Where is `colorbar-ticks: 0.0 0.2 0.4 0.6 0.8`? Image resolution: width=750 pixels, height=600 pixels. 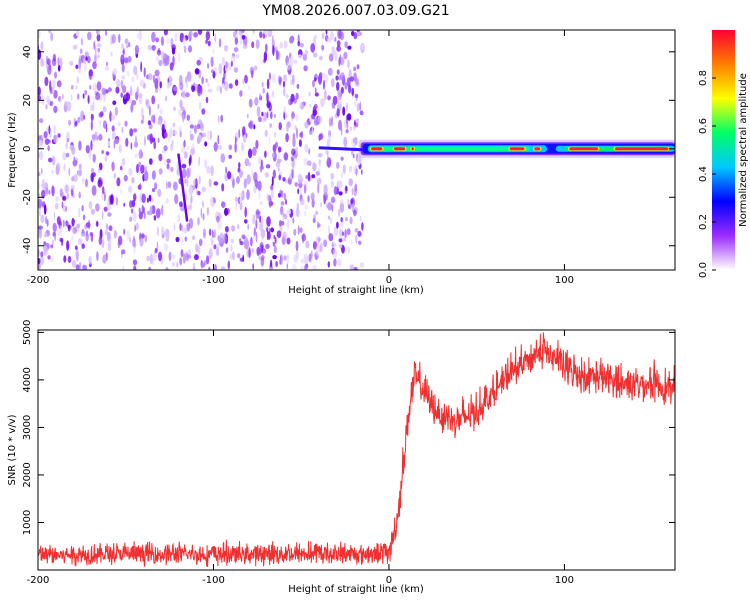 colorbar-ticks: 0.0 0.2 0.4 0.6 0.8 is located at coordinates (707, 174).